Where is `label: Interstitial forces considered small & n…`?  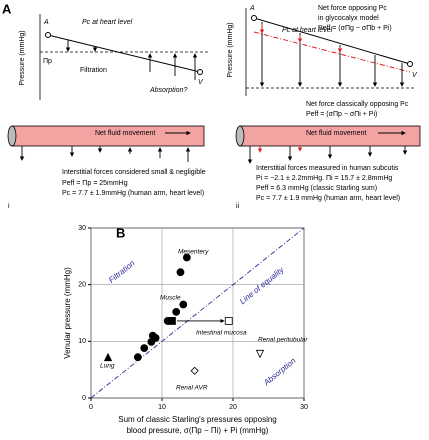
label: Interstitial forces considered small & n… is located at coordinates (134, 172).